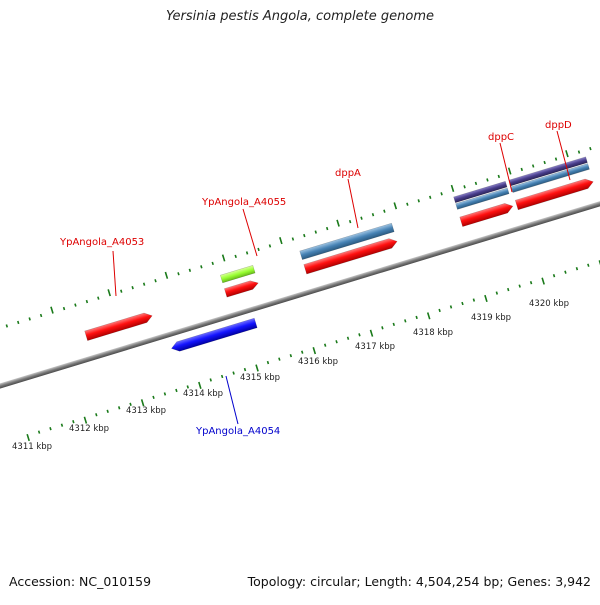 This screenshot has width=600, height=605. I want to click on gene-arrow-dppc, so click(486, 215).